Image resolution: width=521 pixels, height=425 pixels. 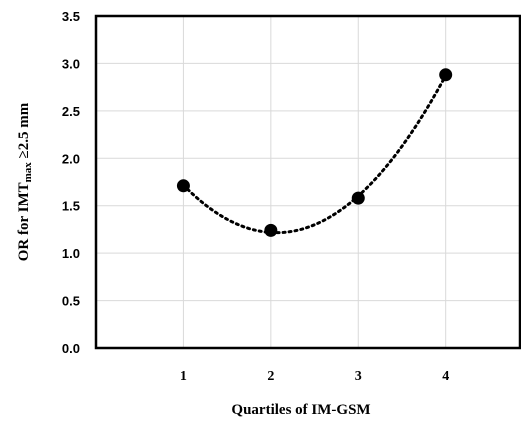 What do you see at coordinates (183, 376) in the screenshot?
I see `x-tick-label: 1` at bounding box center [183, 376].